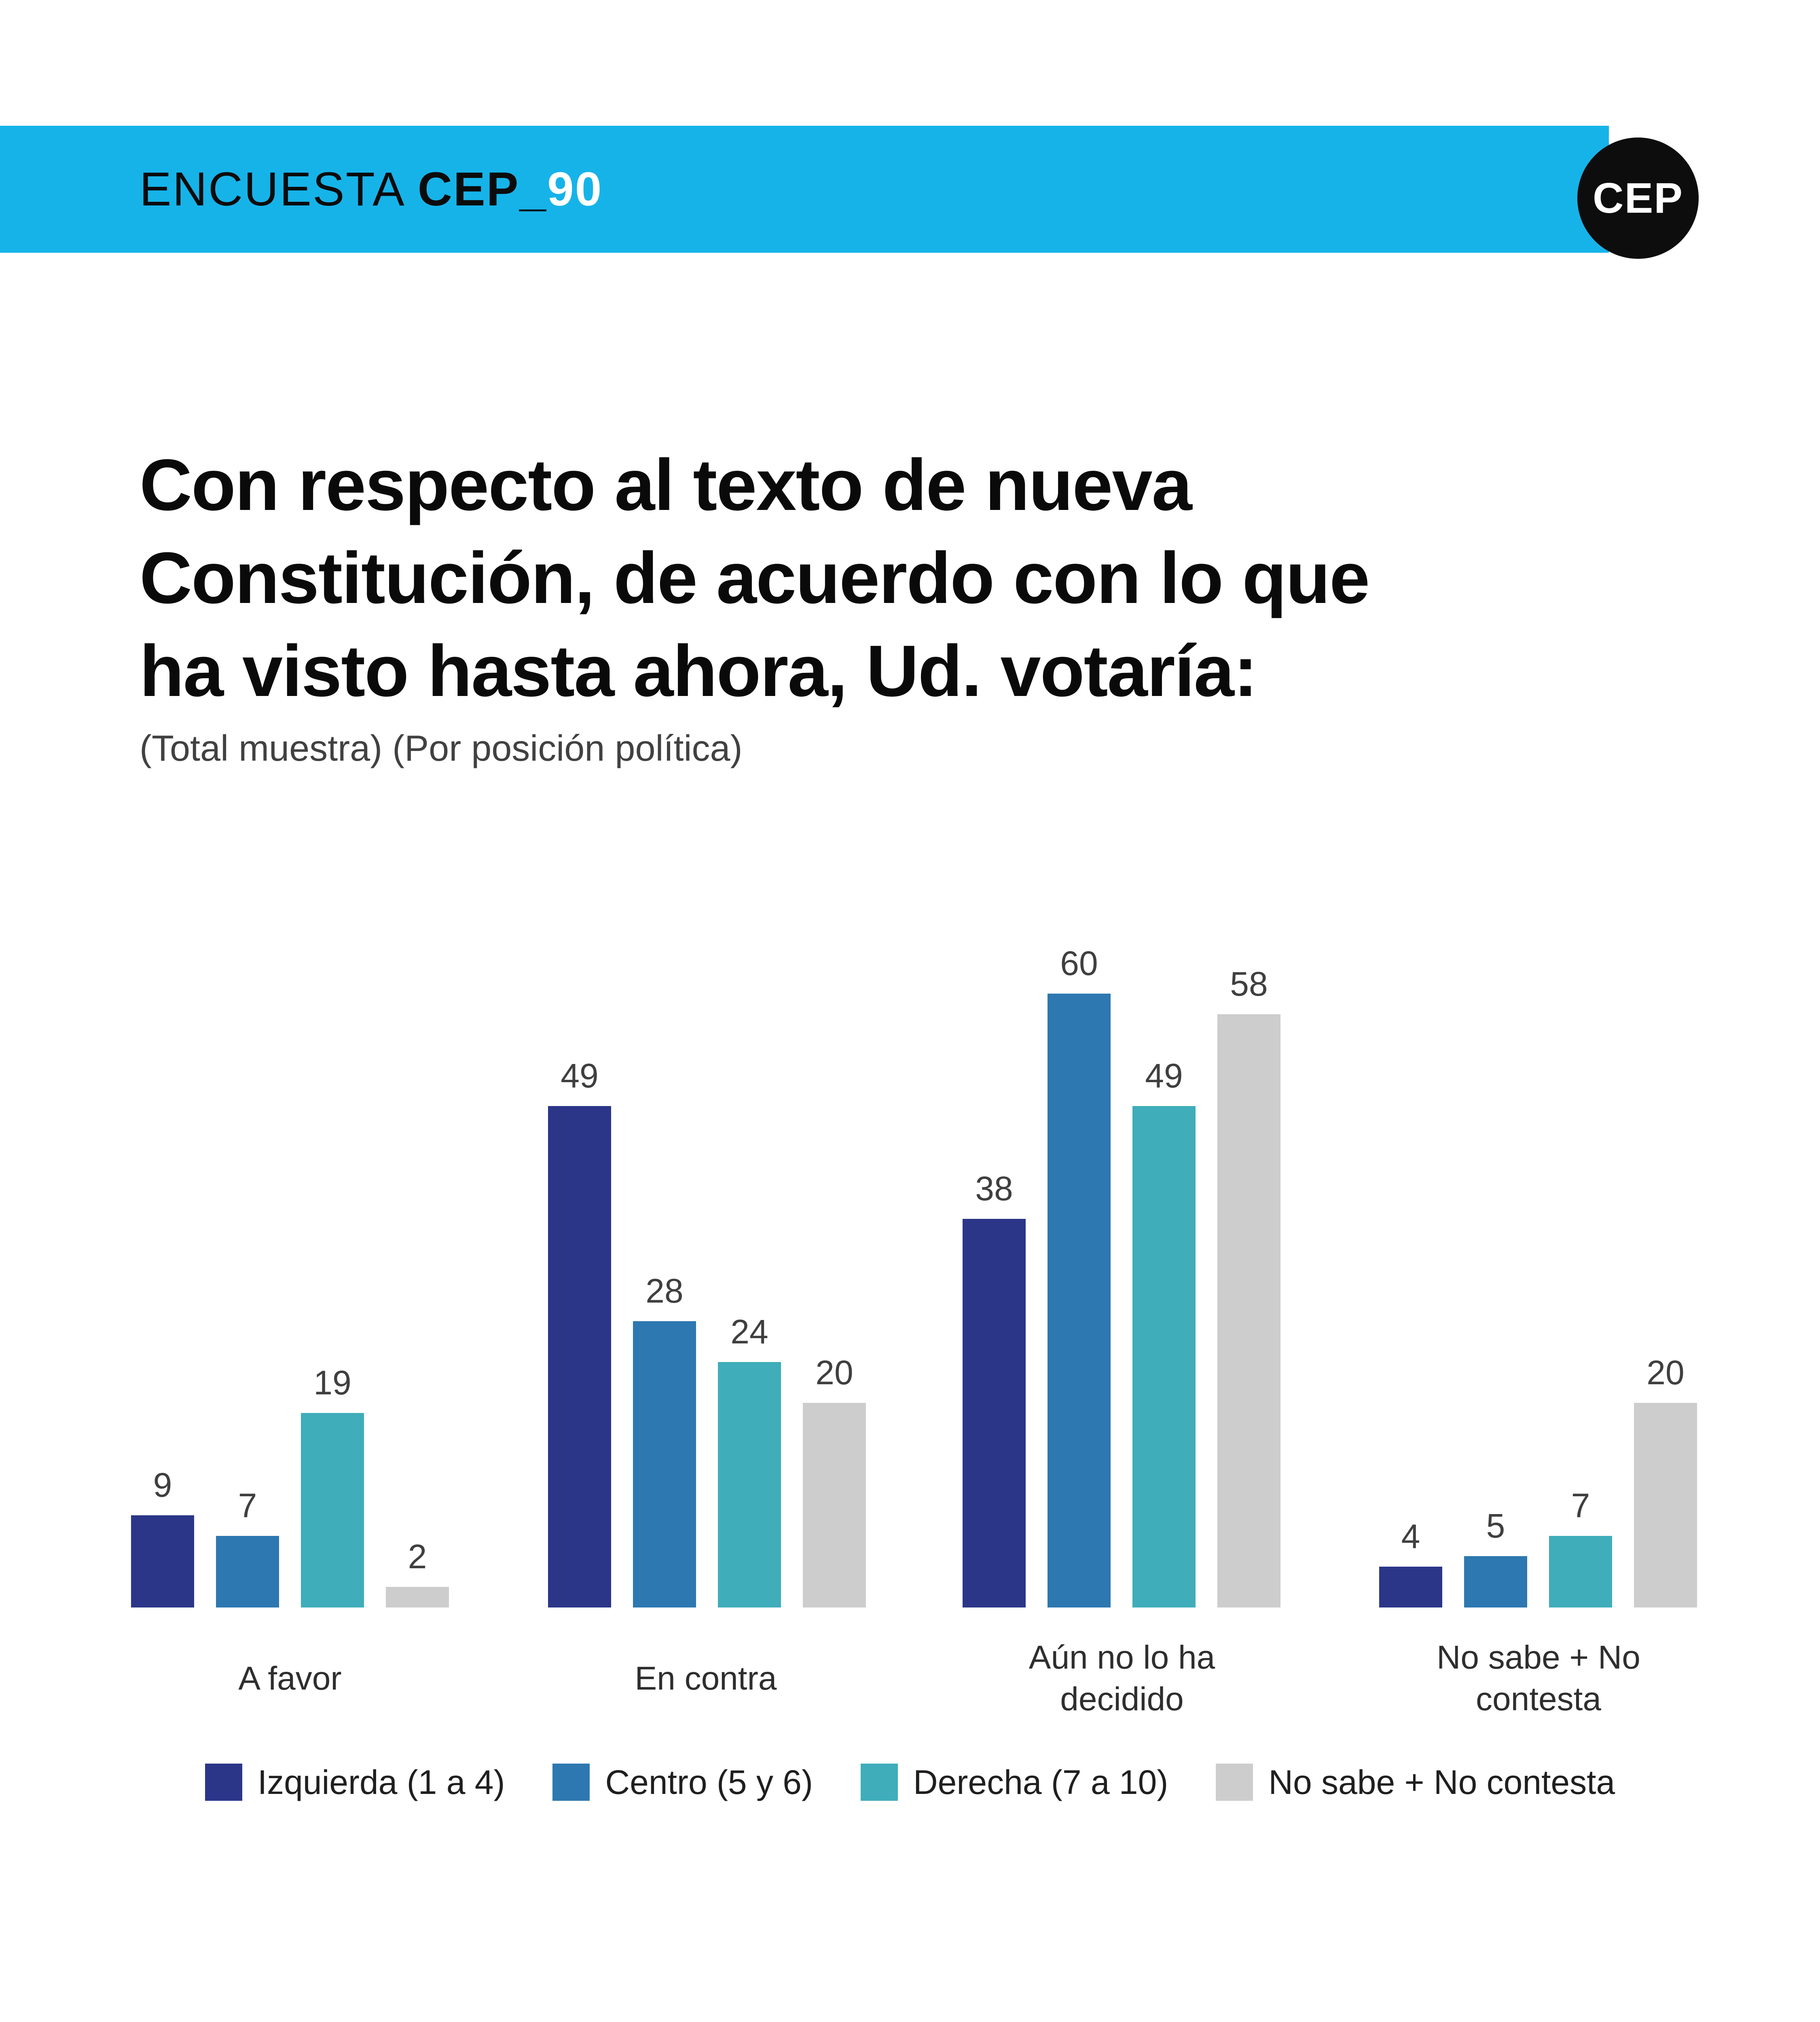 The image size is (1820, 2022). I want to click on cep-logo: CEP, so click(1638, 198).